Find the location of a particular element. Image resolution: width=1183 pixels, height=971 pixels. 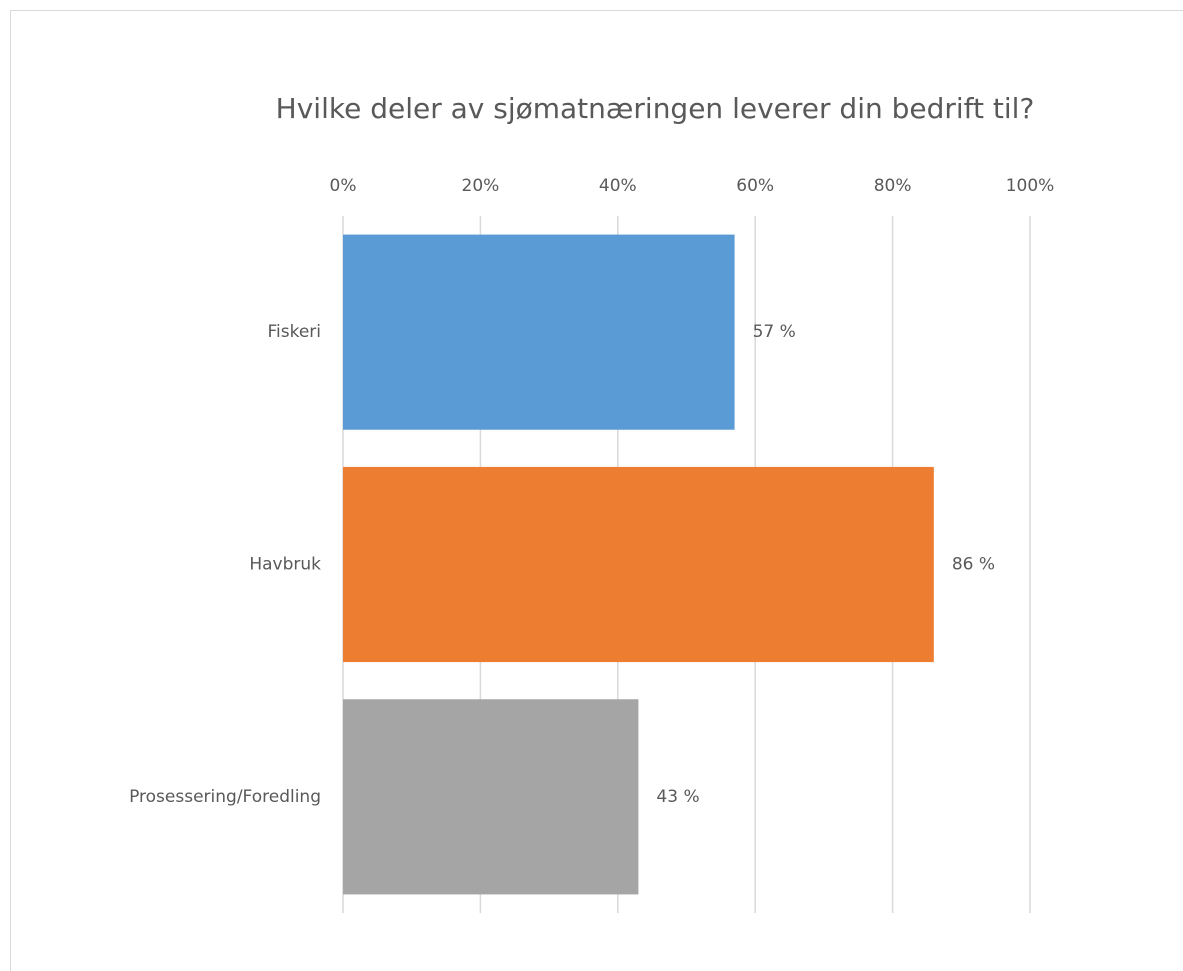

value-label: 43 % is located at coordinates (677, 797).